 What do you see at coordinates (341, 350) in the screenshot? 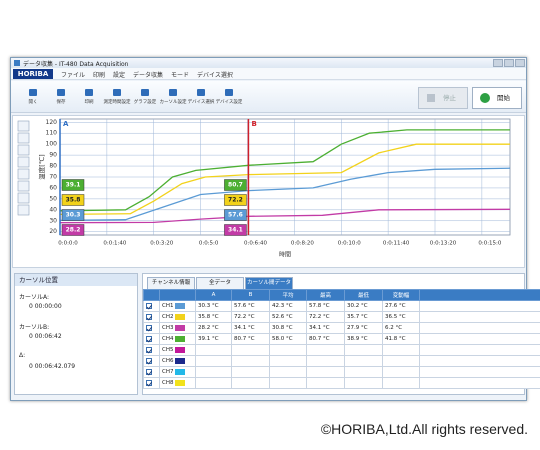
I see `table-row: CH5` at bounding box center [341, 350].